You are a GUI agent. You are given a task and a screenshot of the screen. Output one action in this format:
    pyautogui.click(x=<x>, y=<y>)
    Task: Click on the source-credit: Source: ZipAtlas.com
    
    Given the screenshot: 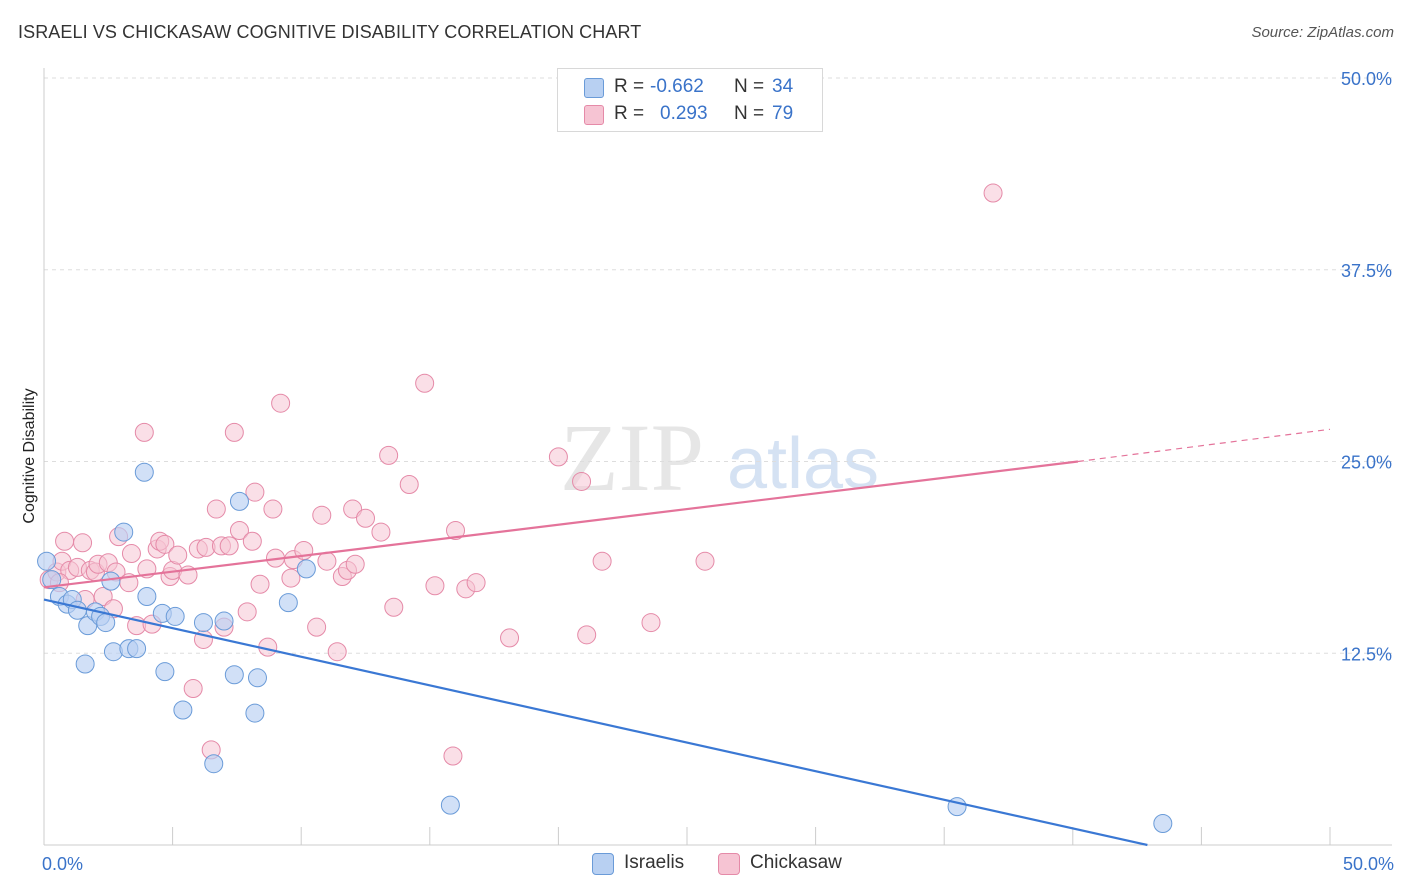 What is the action you would take?
    pyautogui.click(x=1322, y=32)
    